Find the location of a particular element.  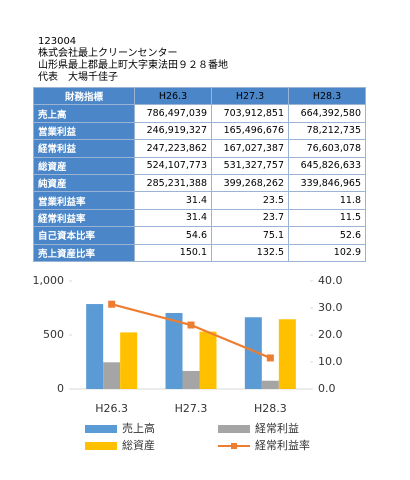

table-cell: 経常利益 is located at coordinates (84, 148).